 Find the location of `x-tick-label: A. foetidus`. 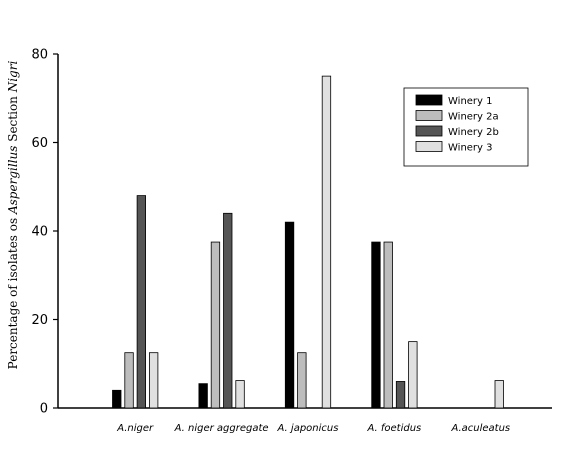

x-tick-label: A. foetidus is located at coordinates (394, 428).